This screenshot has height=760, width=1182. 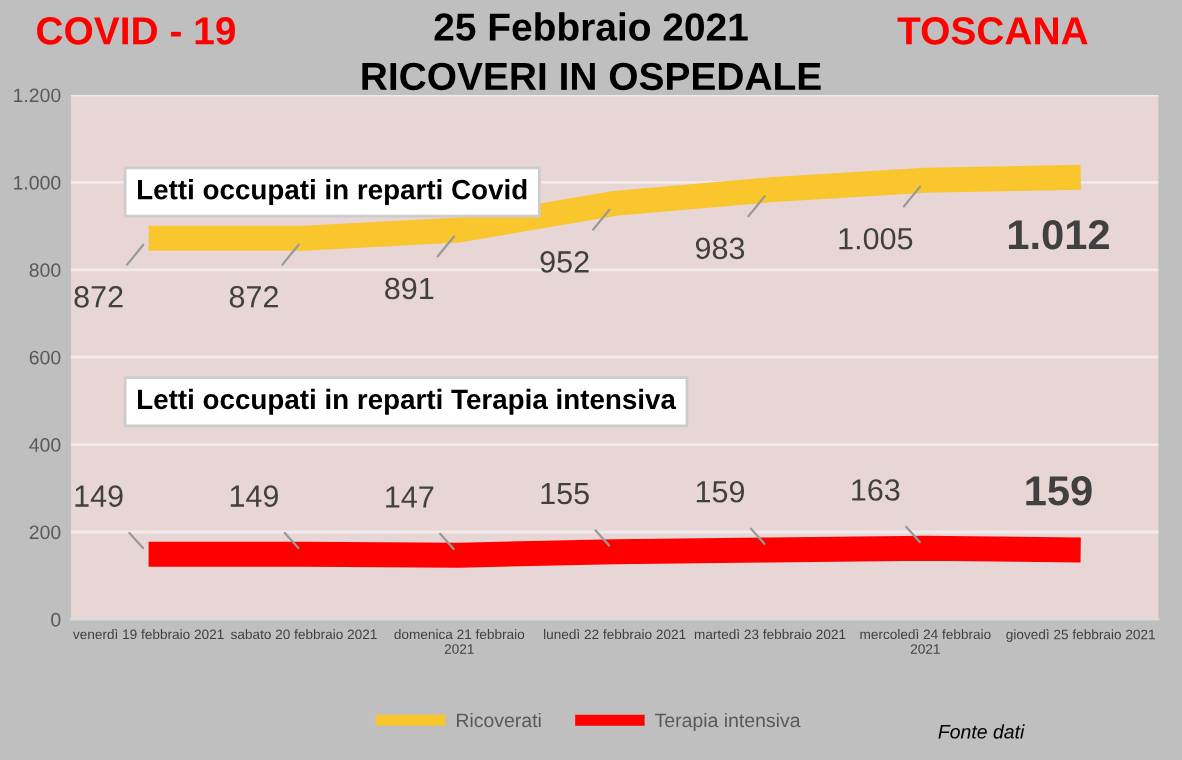 I want to click on annotation: Letti occupati in reparti Covid, so click(x=332, y=192).